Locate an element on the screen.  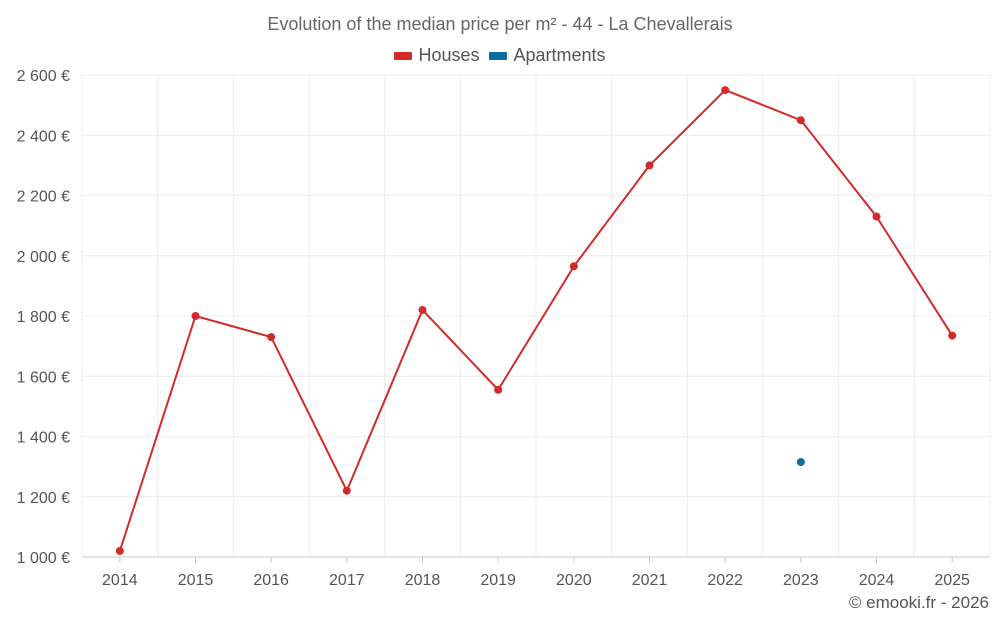
data-point-houses-2014 is located at coordinates (119, 550).